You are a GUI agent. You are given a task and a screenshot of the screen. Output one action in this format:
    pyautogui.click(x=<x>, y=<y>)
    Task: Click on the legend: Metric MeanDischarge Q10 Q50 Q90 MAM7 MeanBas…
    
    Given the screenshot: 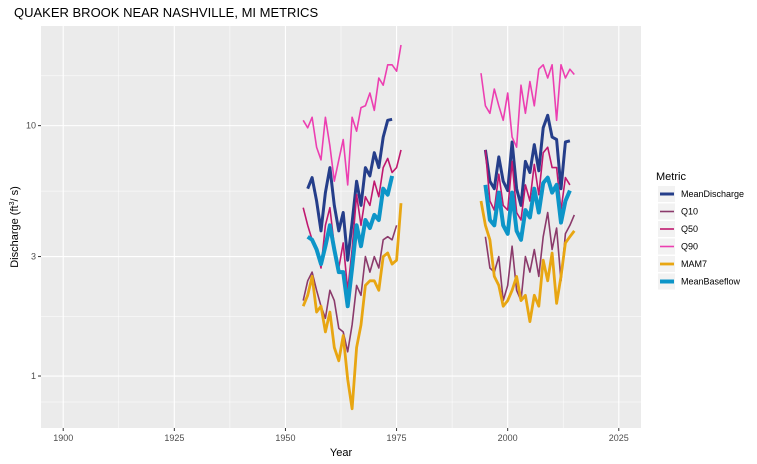 What is the action you would take?
    pyautogui.click(x=700, y=230)
    